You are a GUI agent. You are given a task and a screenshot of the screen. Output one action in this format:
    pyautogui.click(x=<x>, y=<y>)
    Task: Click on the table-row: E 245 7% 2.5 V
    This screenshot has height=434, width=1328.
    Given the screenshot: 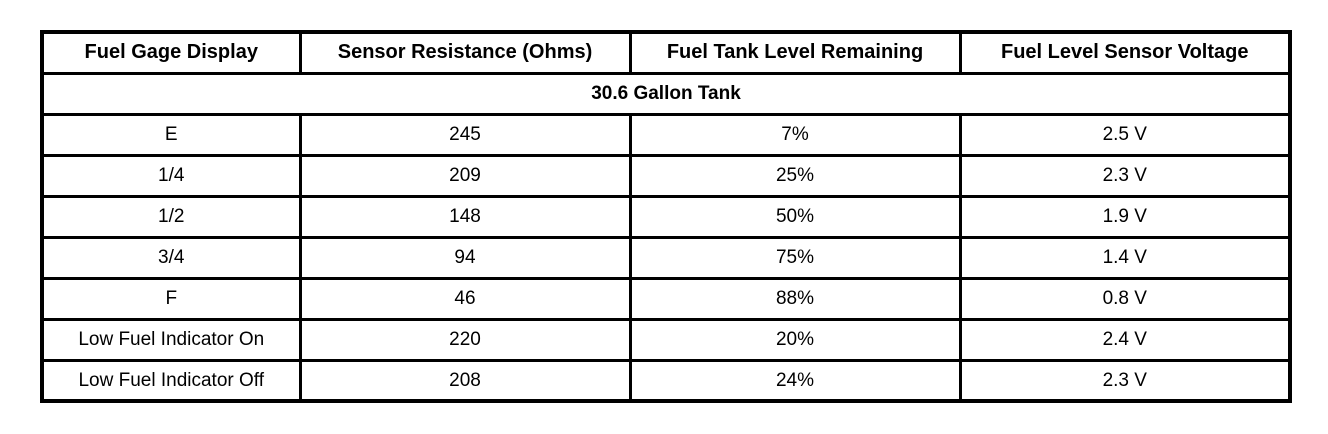 What is the action you would take?
    pyautogui.click(x=666, y=134)
    